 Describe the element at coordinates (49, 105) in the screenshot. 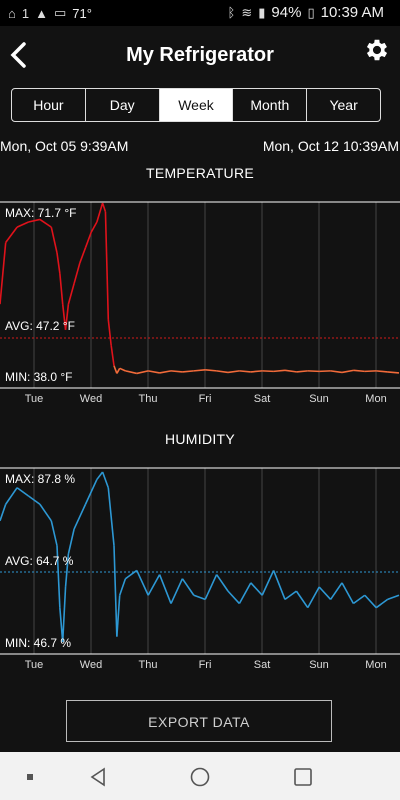

I see `tab-hour: Hour` at that location.